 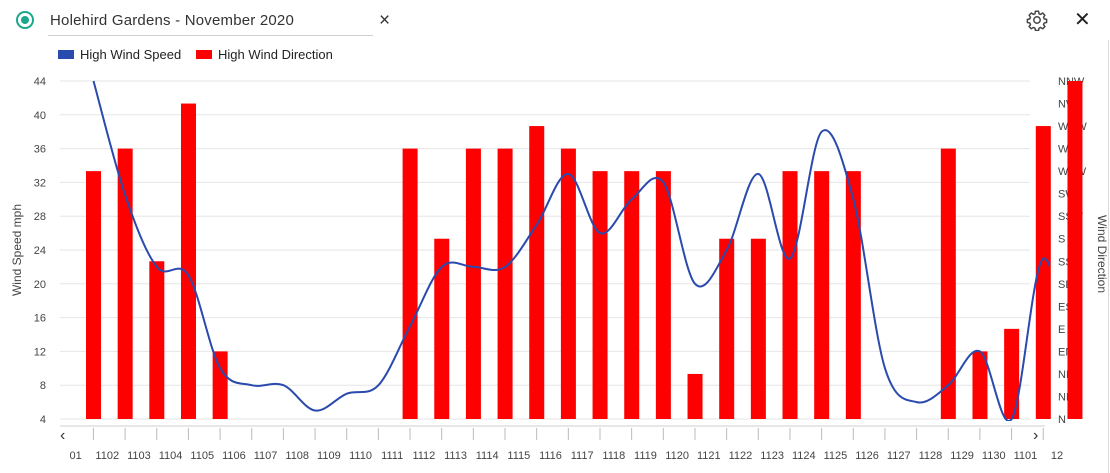 I want to click on x-tick-label: 1125, so click(x=836, y=456).